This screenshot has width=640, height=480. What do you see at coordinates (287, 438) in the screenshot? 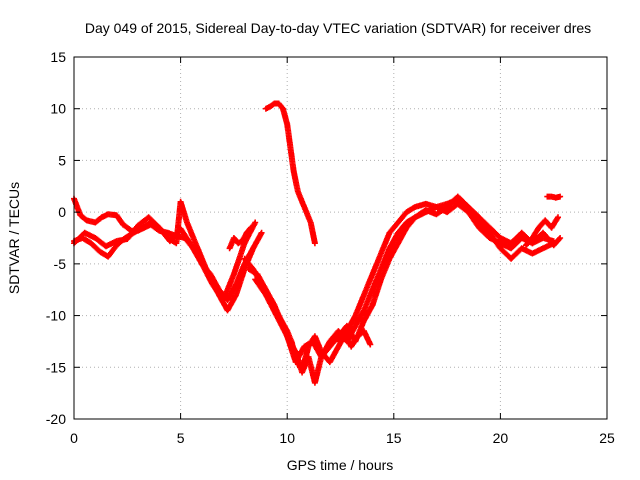
I see `x-tick-label: 10` at bounding box center [287, 438].